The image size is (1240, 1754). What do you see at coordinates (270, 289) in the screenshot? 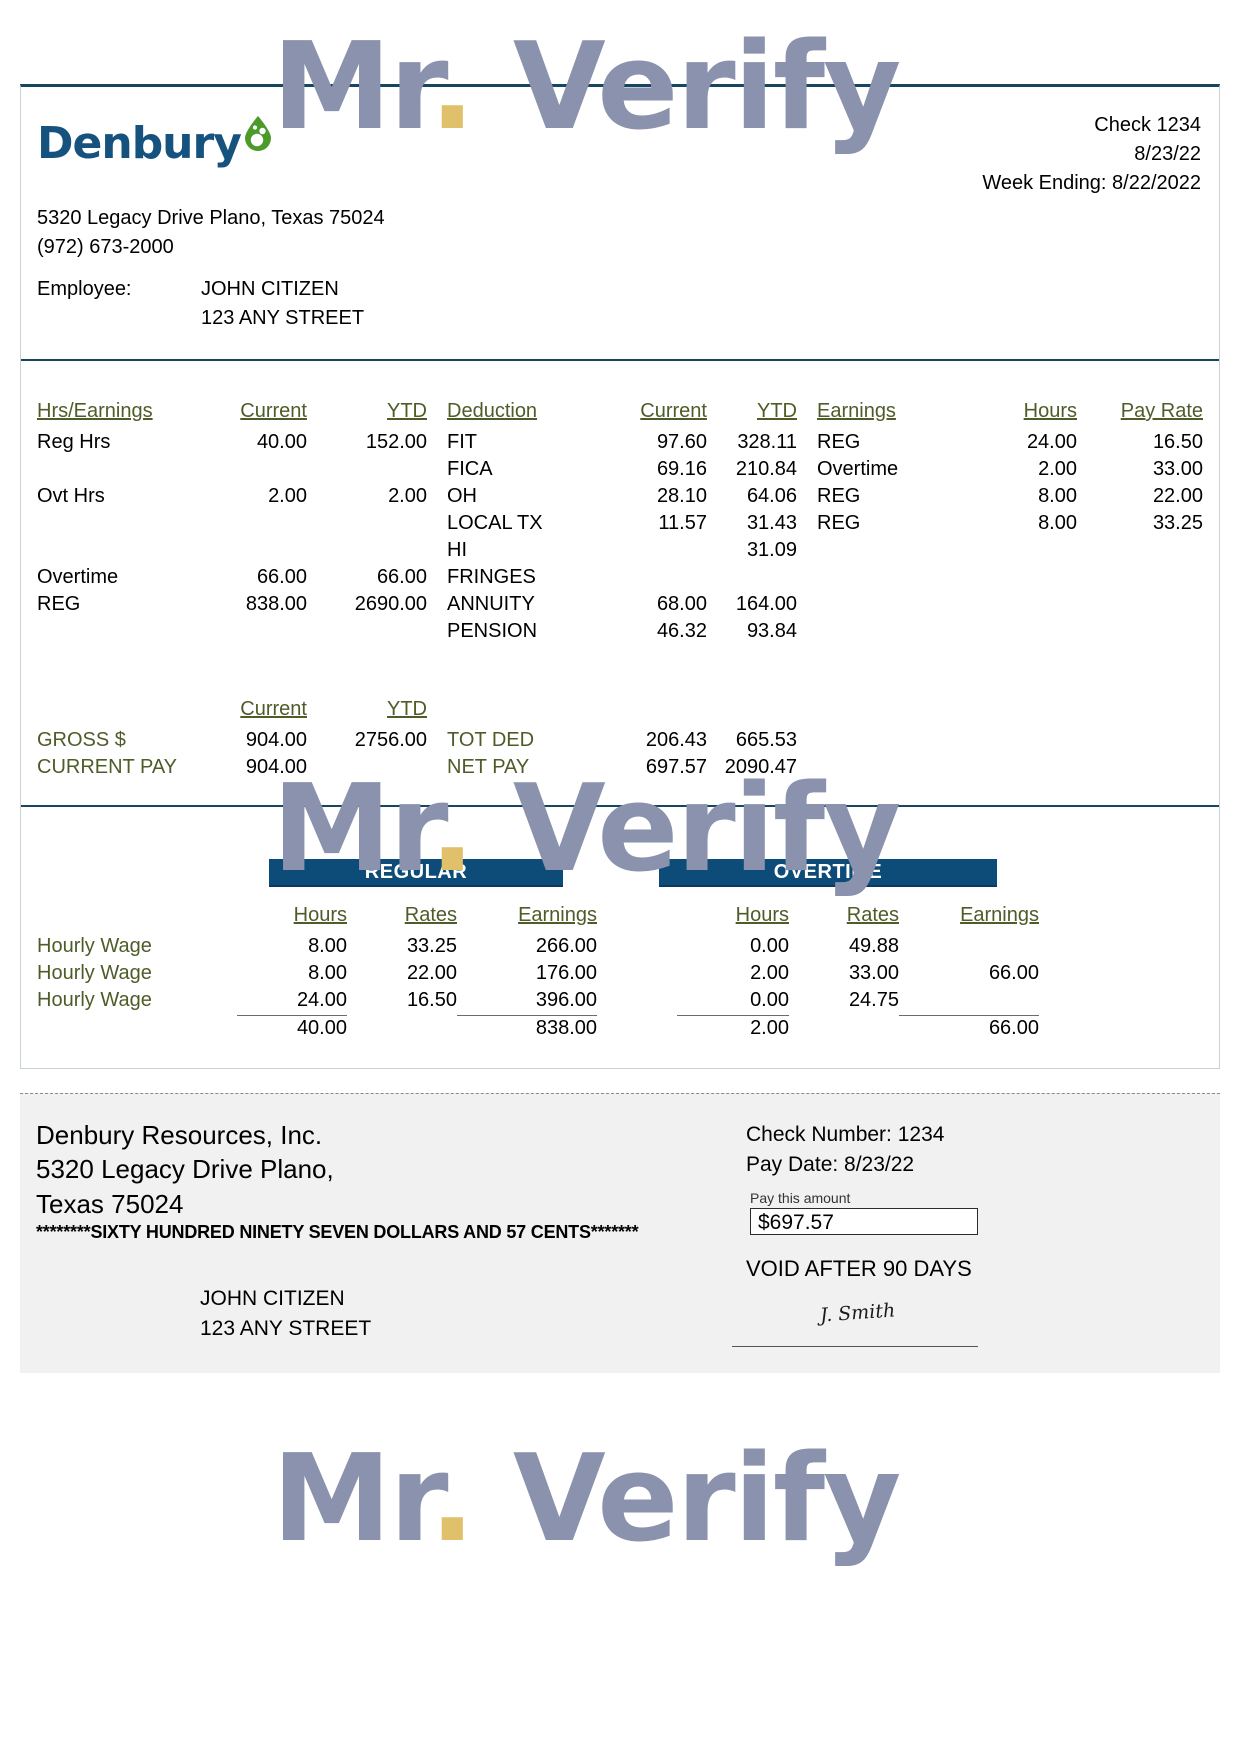
I see `employee-name: JOHN CITIZEN` at bounding box center [270, 289].